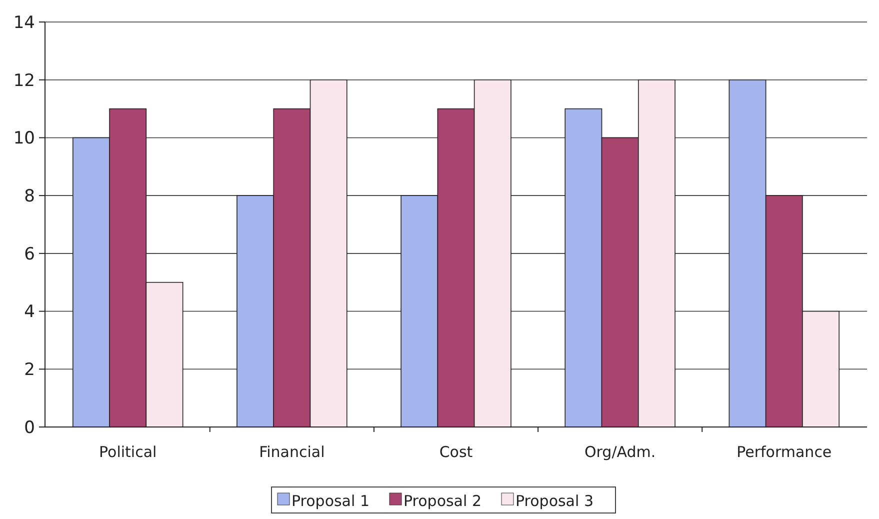 Image resolution: width=879 pixels, height=519 pixels. Describe the element at coordinates (29, 428) in the screenshot. I see `y-tick-label: 0` at that location.